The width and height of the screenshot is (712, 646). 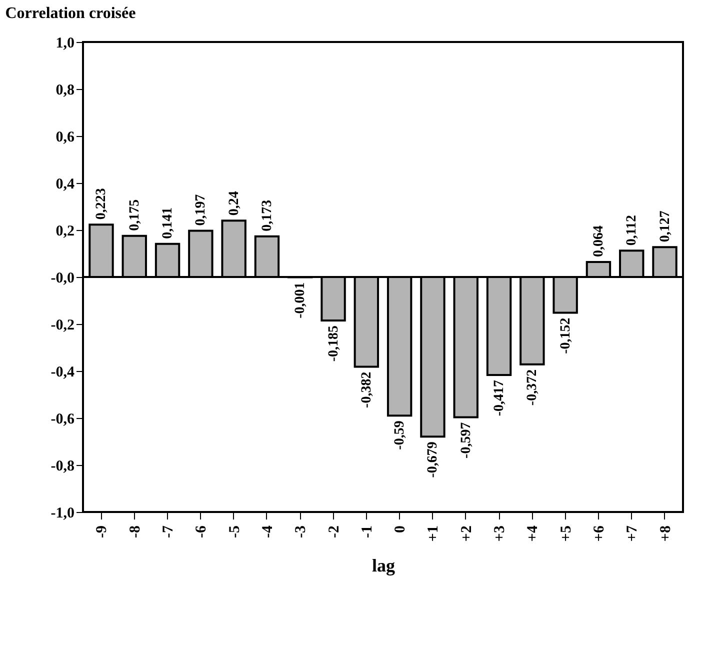 What do you see at coordinates (234, 203) in the screenshot?
I see `data-label: 0,24` at bounding box center [234, 203].